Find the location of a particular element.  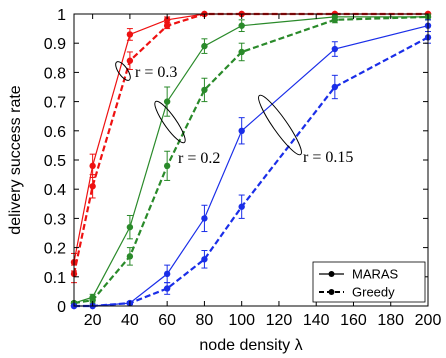

x-tick-label: 40 is located at coordinates (130, 320).